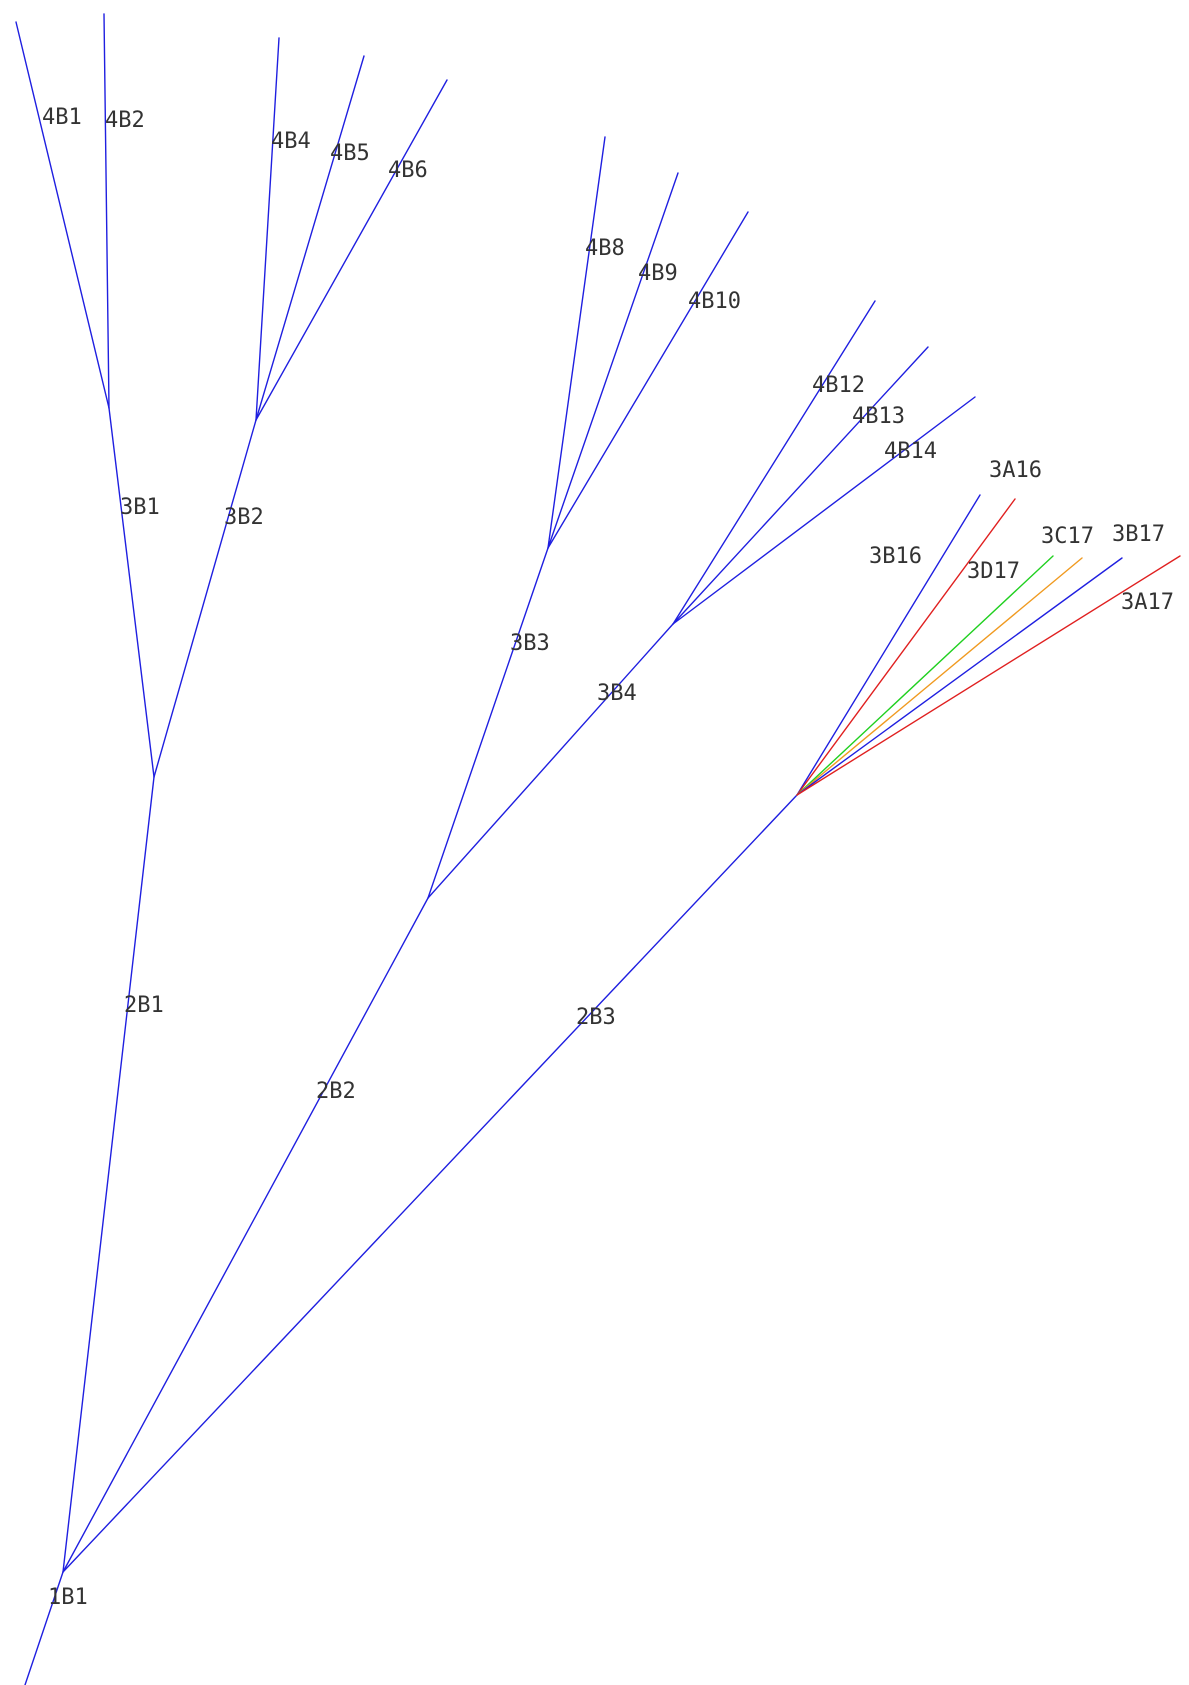 This screenshot has height=1685, width=1189. Describe the element at coordinates (310, 238) in the screenshot. I see `branch-line-4b5` at that location.